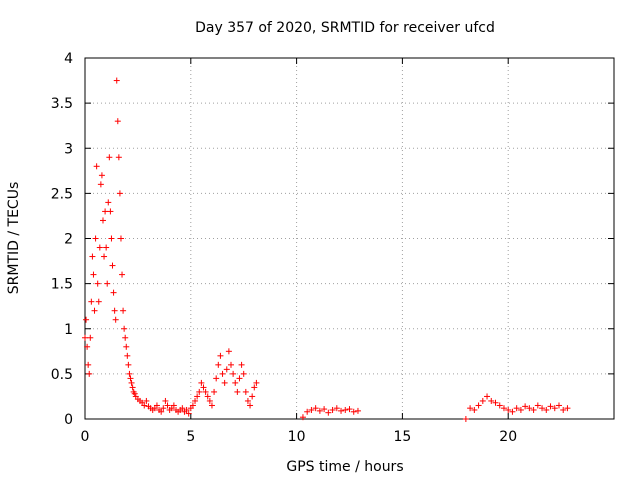  What do you see at coordinates (62, 239) in the screenshot?
I see `y-tick-labels: 0 0.5 1 1.5 2 2.5 3 3.5 4` at bounding box center [62, 239].